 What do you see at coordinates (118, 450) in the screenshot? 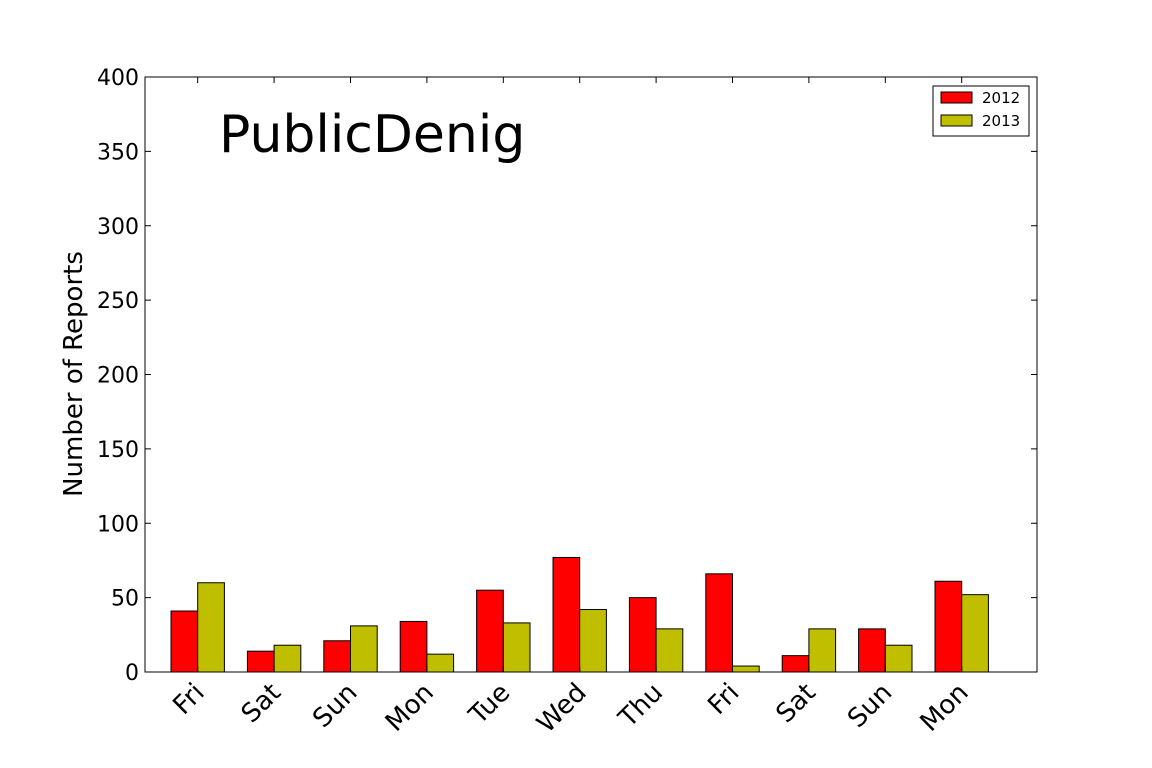
I see `y-tick-label: 150` at bounding box center [118, 450].